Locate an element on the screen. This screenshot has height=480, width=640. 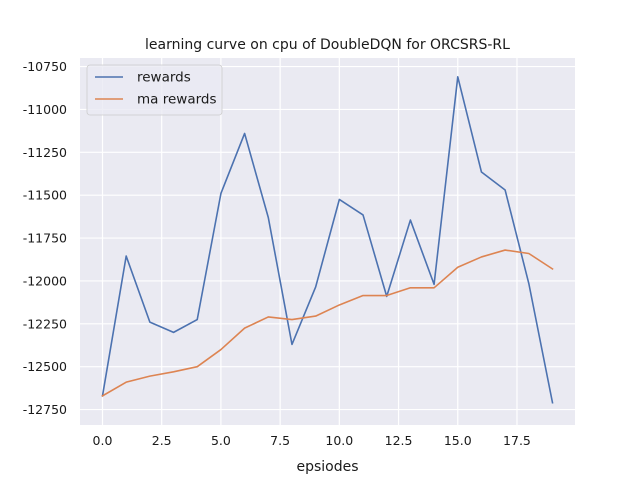
y-tick-label: -12250 is located at coordinates (45, 323).